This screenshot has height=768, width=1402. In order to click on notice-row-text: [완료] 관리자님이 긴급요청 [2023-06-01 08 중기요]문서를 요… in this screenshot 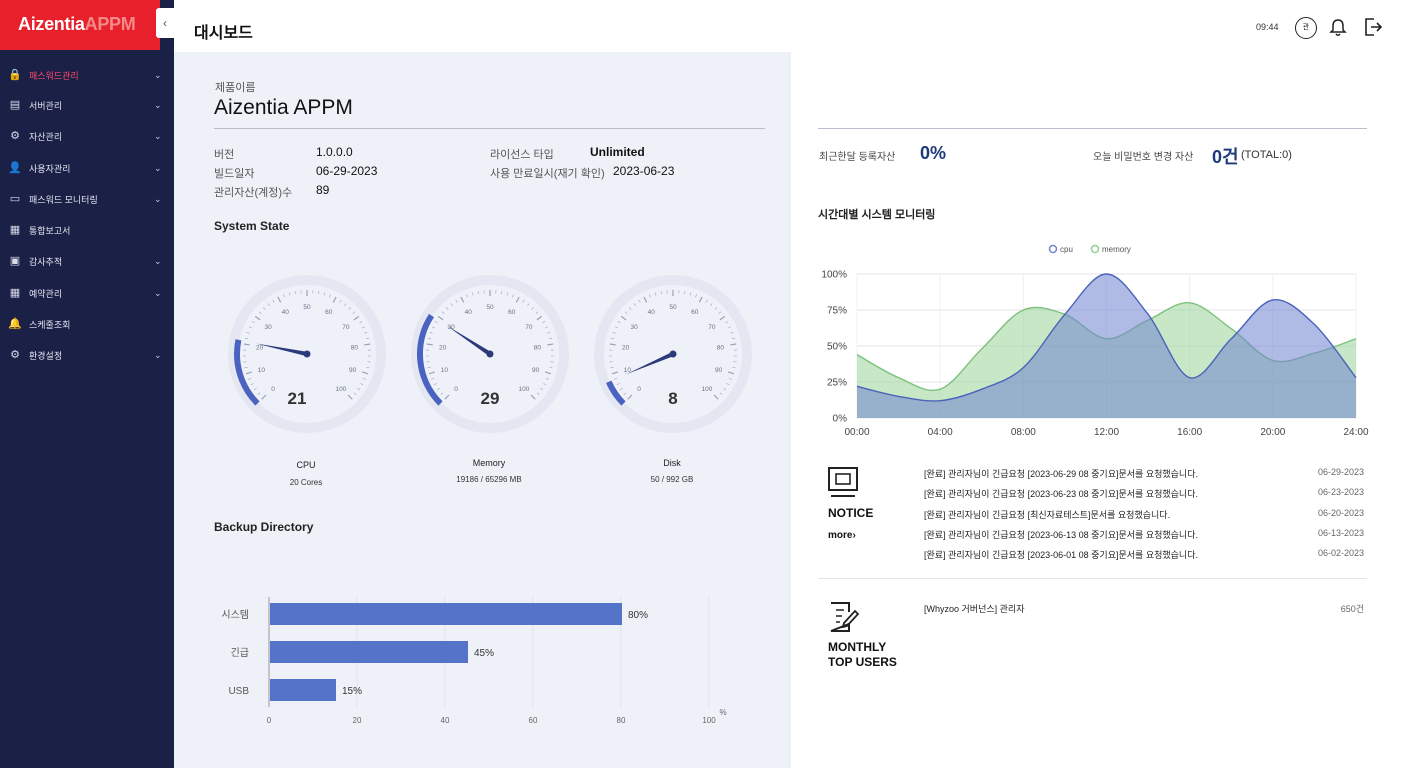, I will do `click(1061, 555)`.